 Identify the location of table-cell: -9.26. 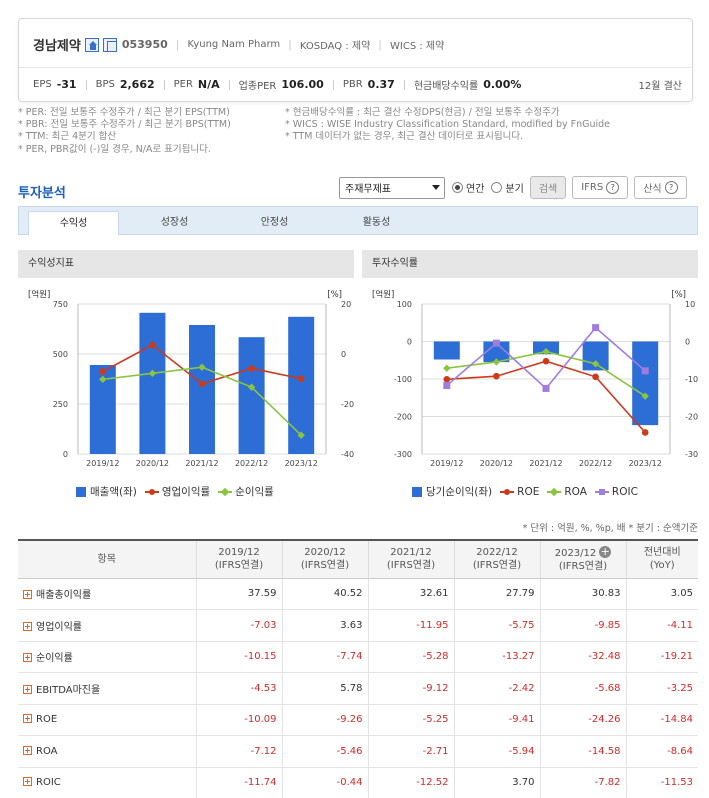
(324, 720).